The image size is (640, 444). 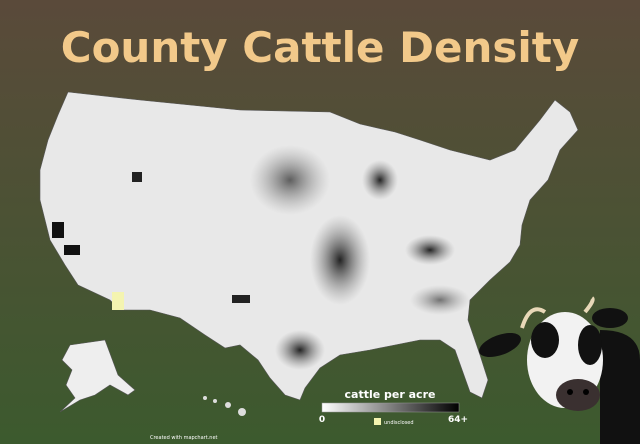 What do you see at coordinates (390, 407) in the screenshot?
I see `legend-ramp` at bounding box center [390, 407].